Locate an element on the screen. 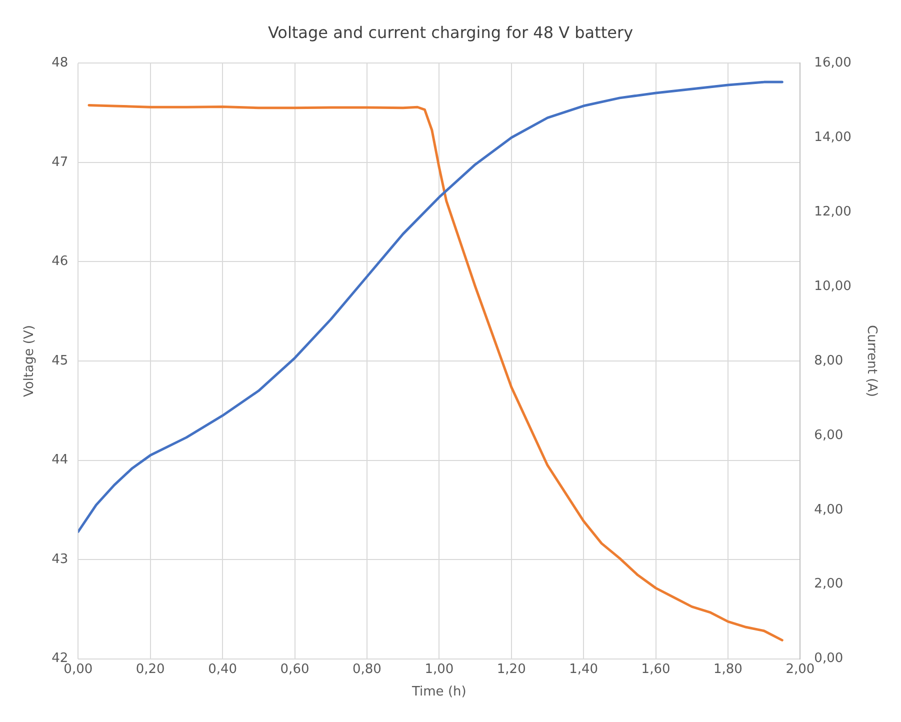  y-tick-label: 47 is located at coordinates (60, 162).